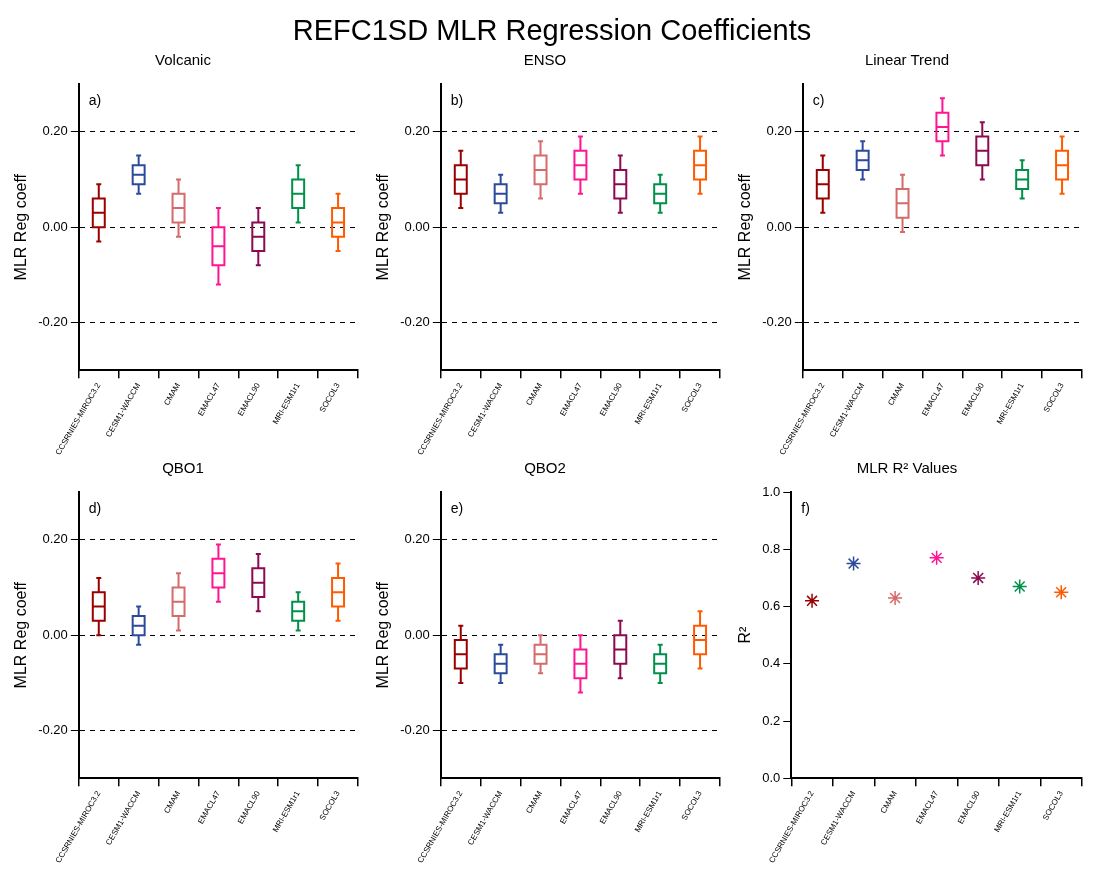 Image resolution: width=1104 pixels, height=874 pixels. I want to click on y-axis-title: R², so click(745, 635).